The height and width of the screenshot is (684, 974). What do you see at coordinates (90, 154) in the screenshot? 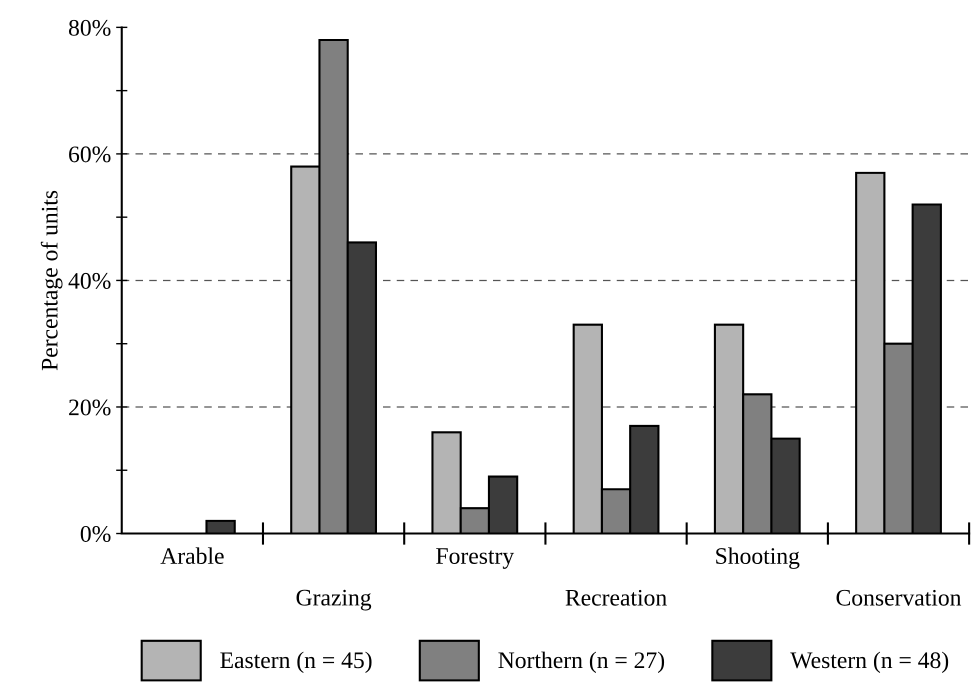
I see `y-tick-label: 60%` at bounding box center [90, 154].